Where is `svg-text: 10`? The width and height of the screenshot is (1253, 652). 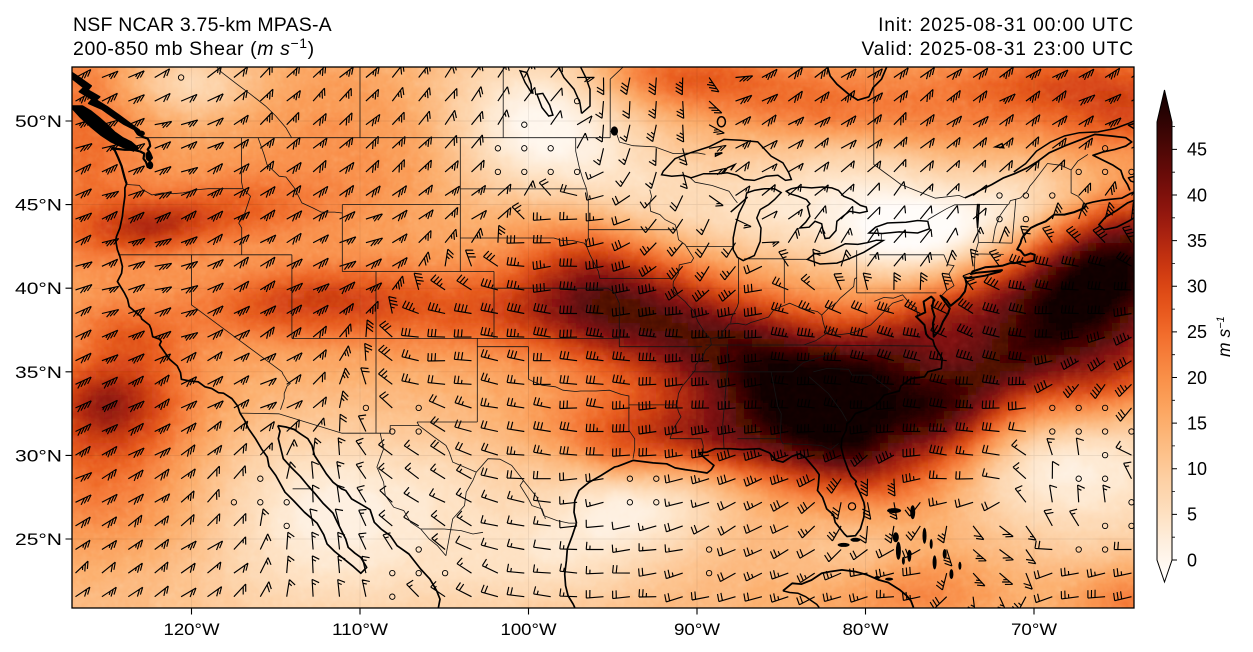 svg-text: 10 is located at coordinates (1197, 469).